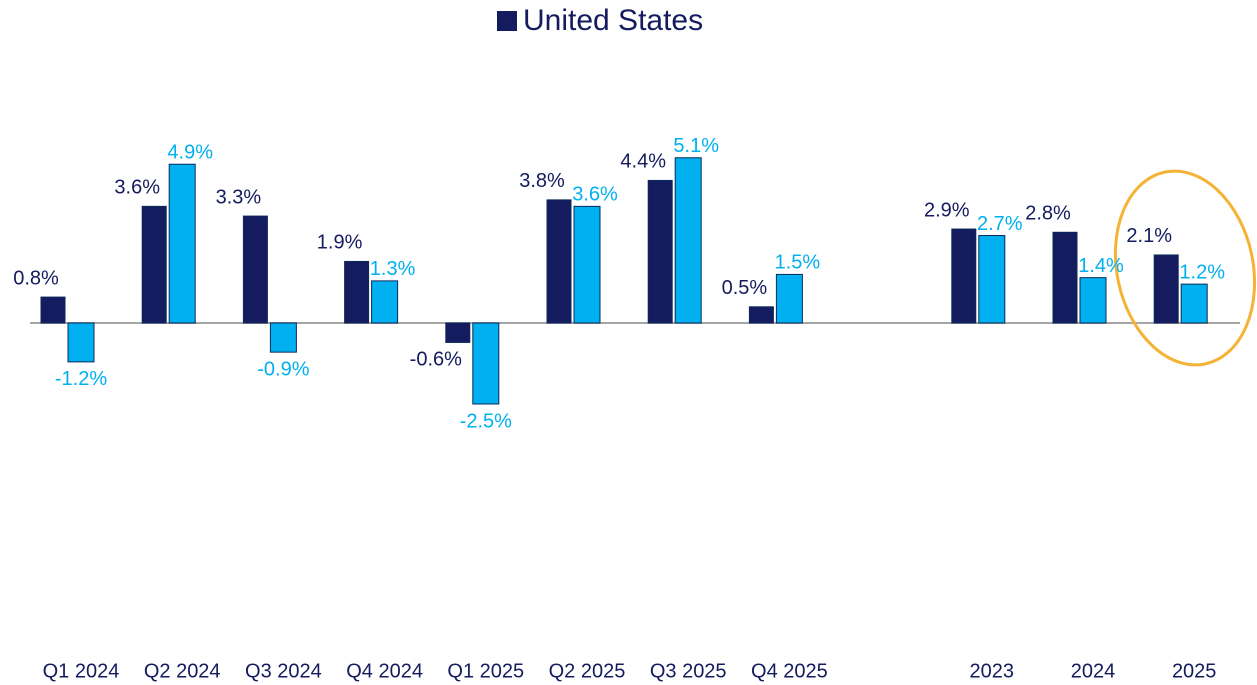 The width and height of the screenshot is (1257, 685). What do you see at coordinates (992, 671) in the screenshot?
I see `x-tick-label: 2023` at bounding box center [992, 671].